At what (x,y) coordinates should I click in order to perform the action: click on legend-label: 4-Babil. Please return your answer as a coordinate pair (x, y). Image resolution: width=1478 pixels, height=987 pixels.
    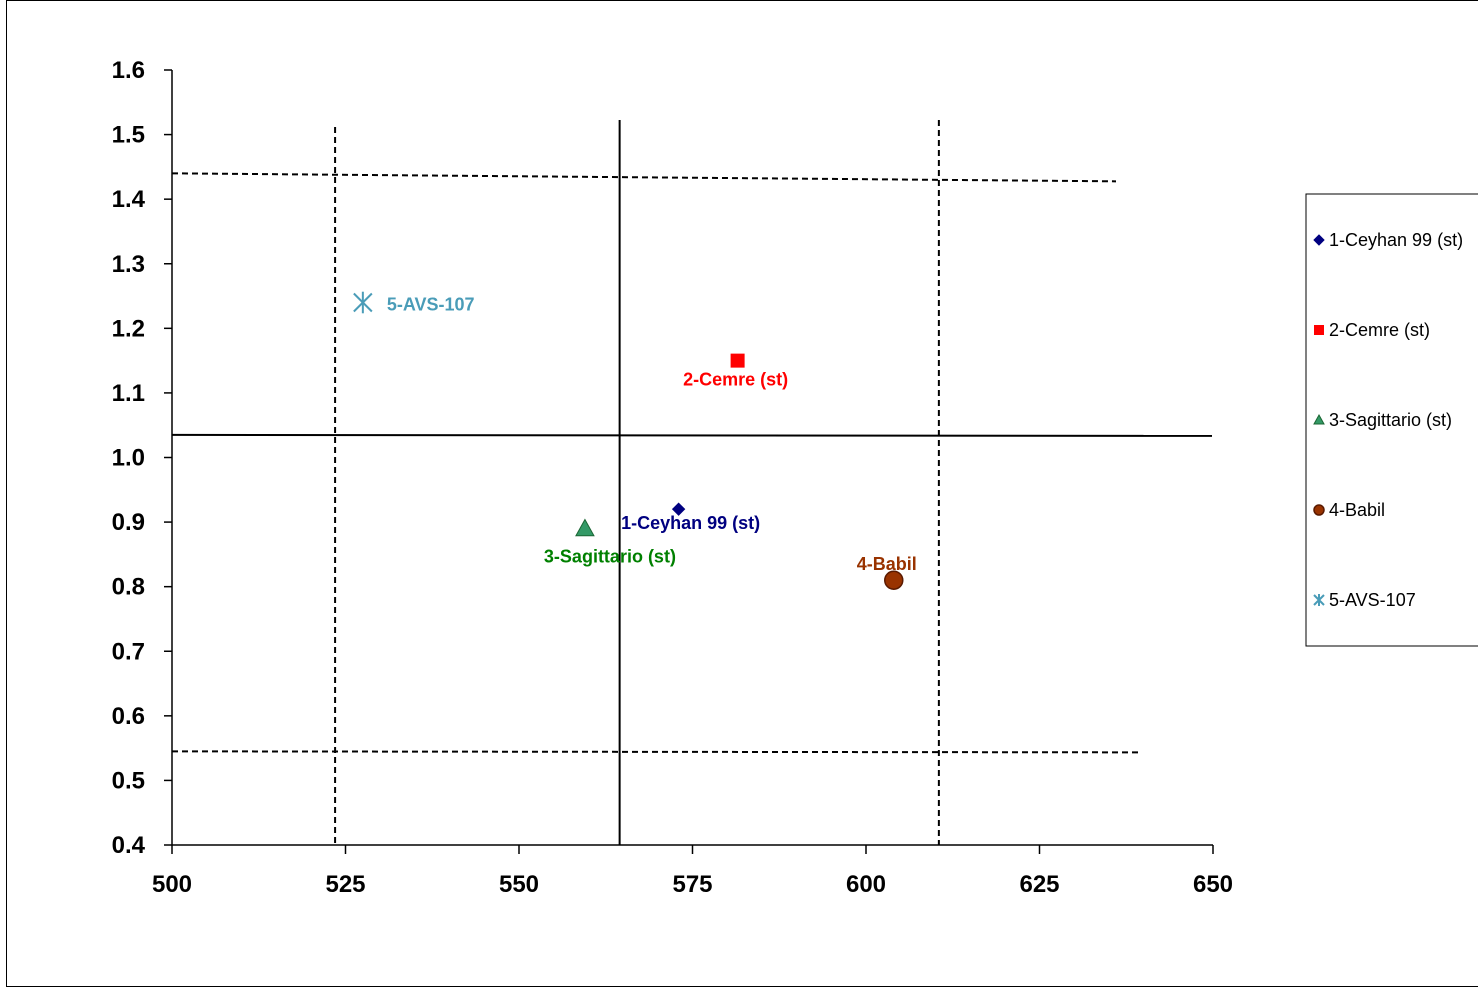
    Looking at the image, I should click on (1357, 510).